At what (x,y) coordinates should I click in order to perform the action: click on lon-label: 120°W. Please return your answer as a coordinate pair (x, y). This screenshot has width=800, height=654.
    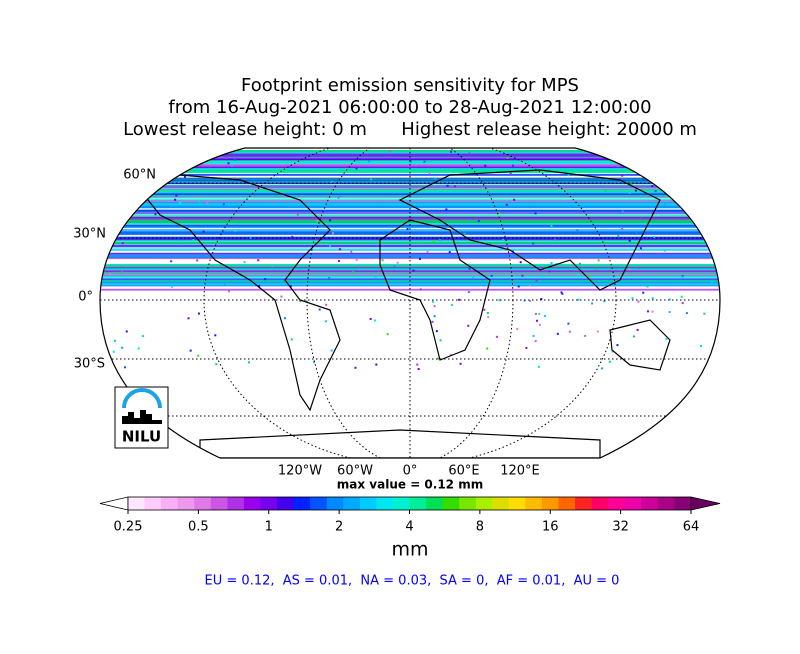
    Looking at the image, I should click on (300, 471).